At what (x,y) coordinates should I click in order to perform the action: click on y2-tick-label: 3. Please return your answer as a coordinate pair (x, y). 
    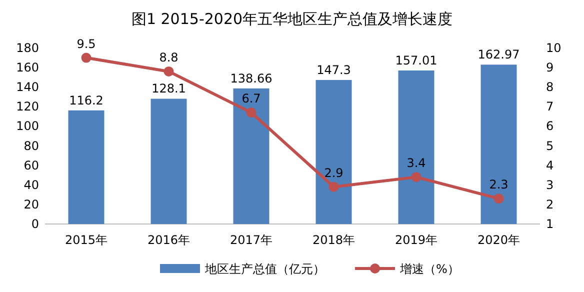
    Looking at the image, I should click on (550, 185).